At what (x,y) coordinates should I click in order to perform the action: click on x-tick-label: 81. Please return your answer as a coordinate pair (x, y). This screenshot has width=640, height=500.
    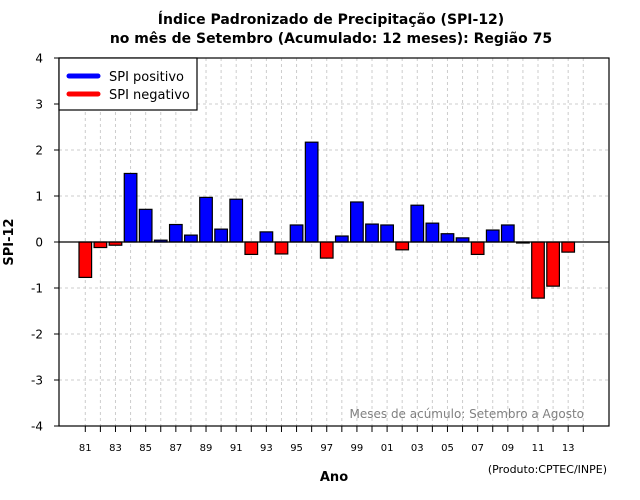
    Looking at the image, I should click on (85, 448).